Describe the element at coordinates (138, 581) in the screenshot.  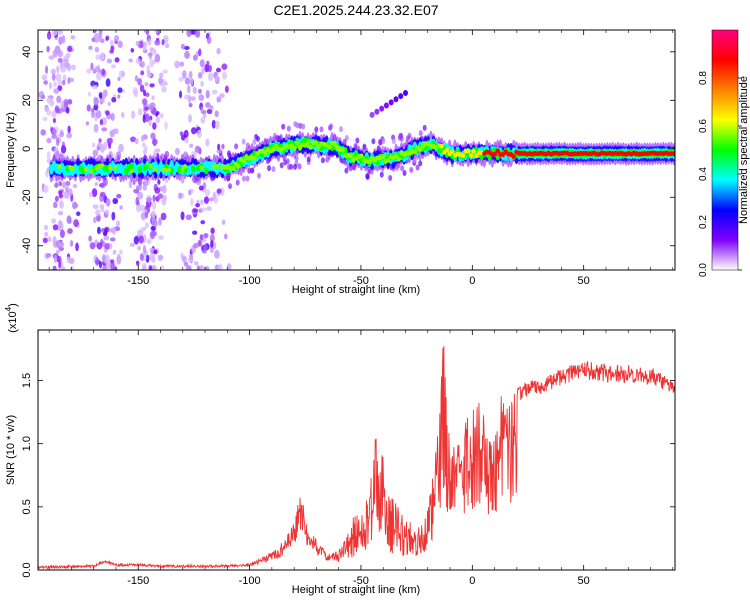
I see `snr-x-tick-label: -150` at that location.